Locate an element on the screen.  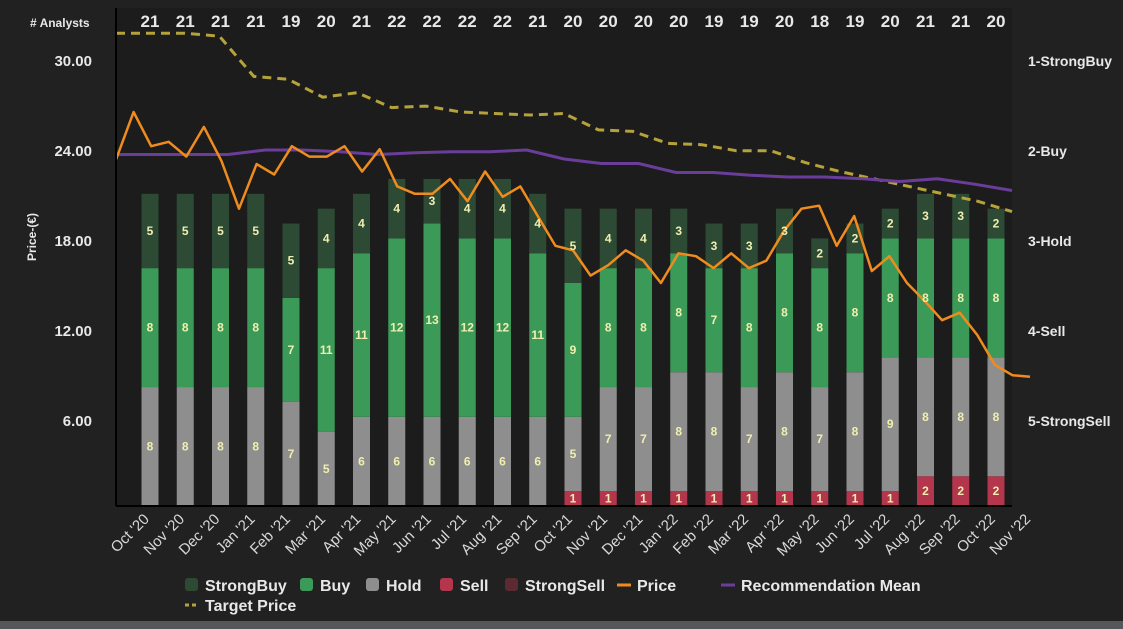
right-axis-label: 2-Buy is located at coordinates (1047, 151).